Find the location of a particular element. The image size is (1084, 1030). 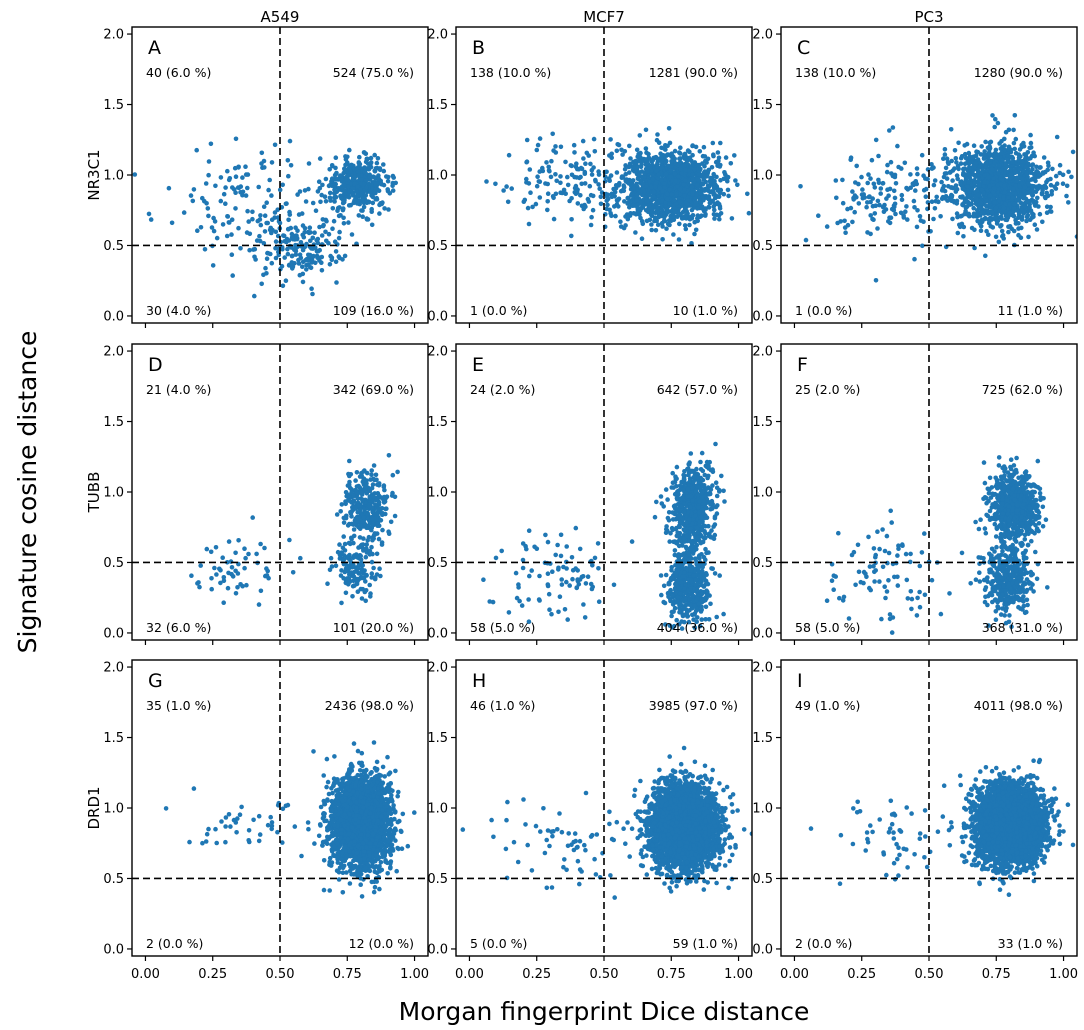

panel-d-letter: D is located at coordinates (155, 365).